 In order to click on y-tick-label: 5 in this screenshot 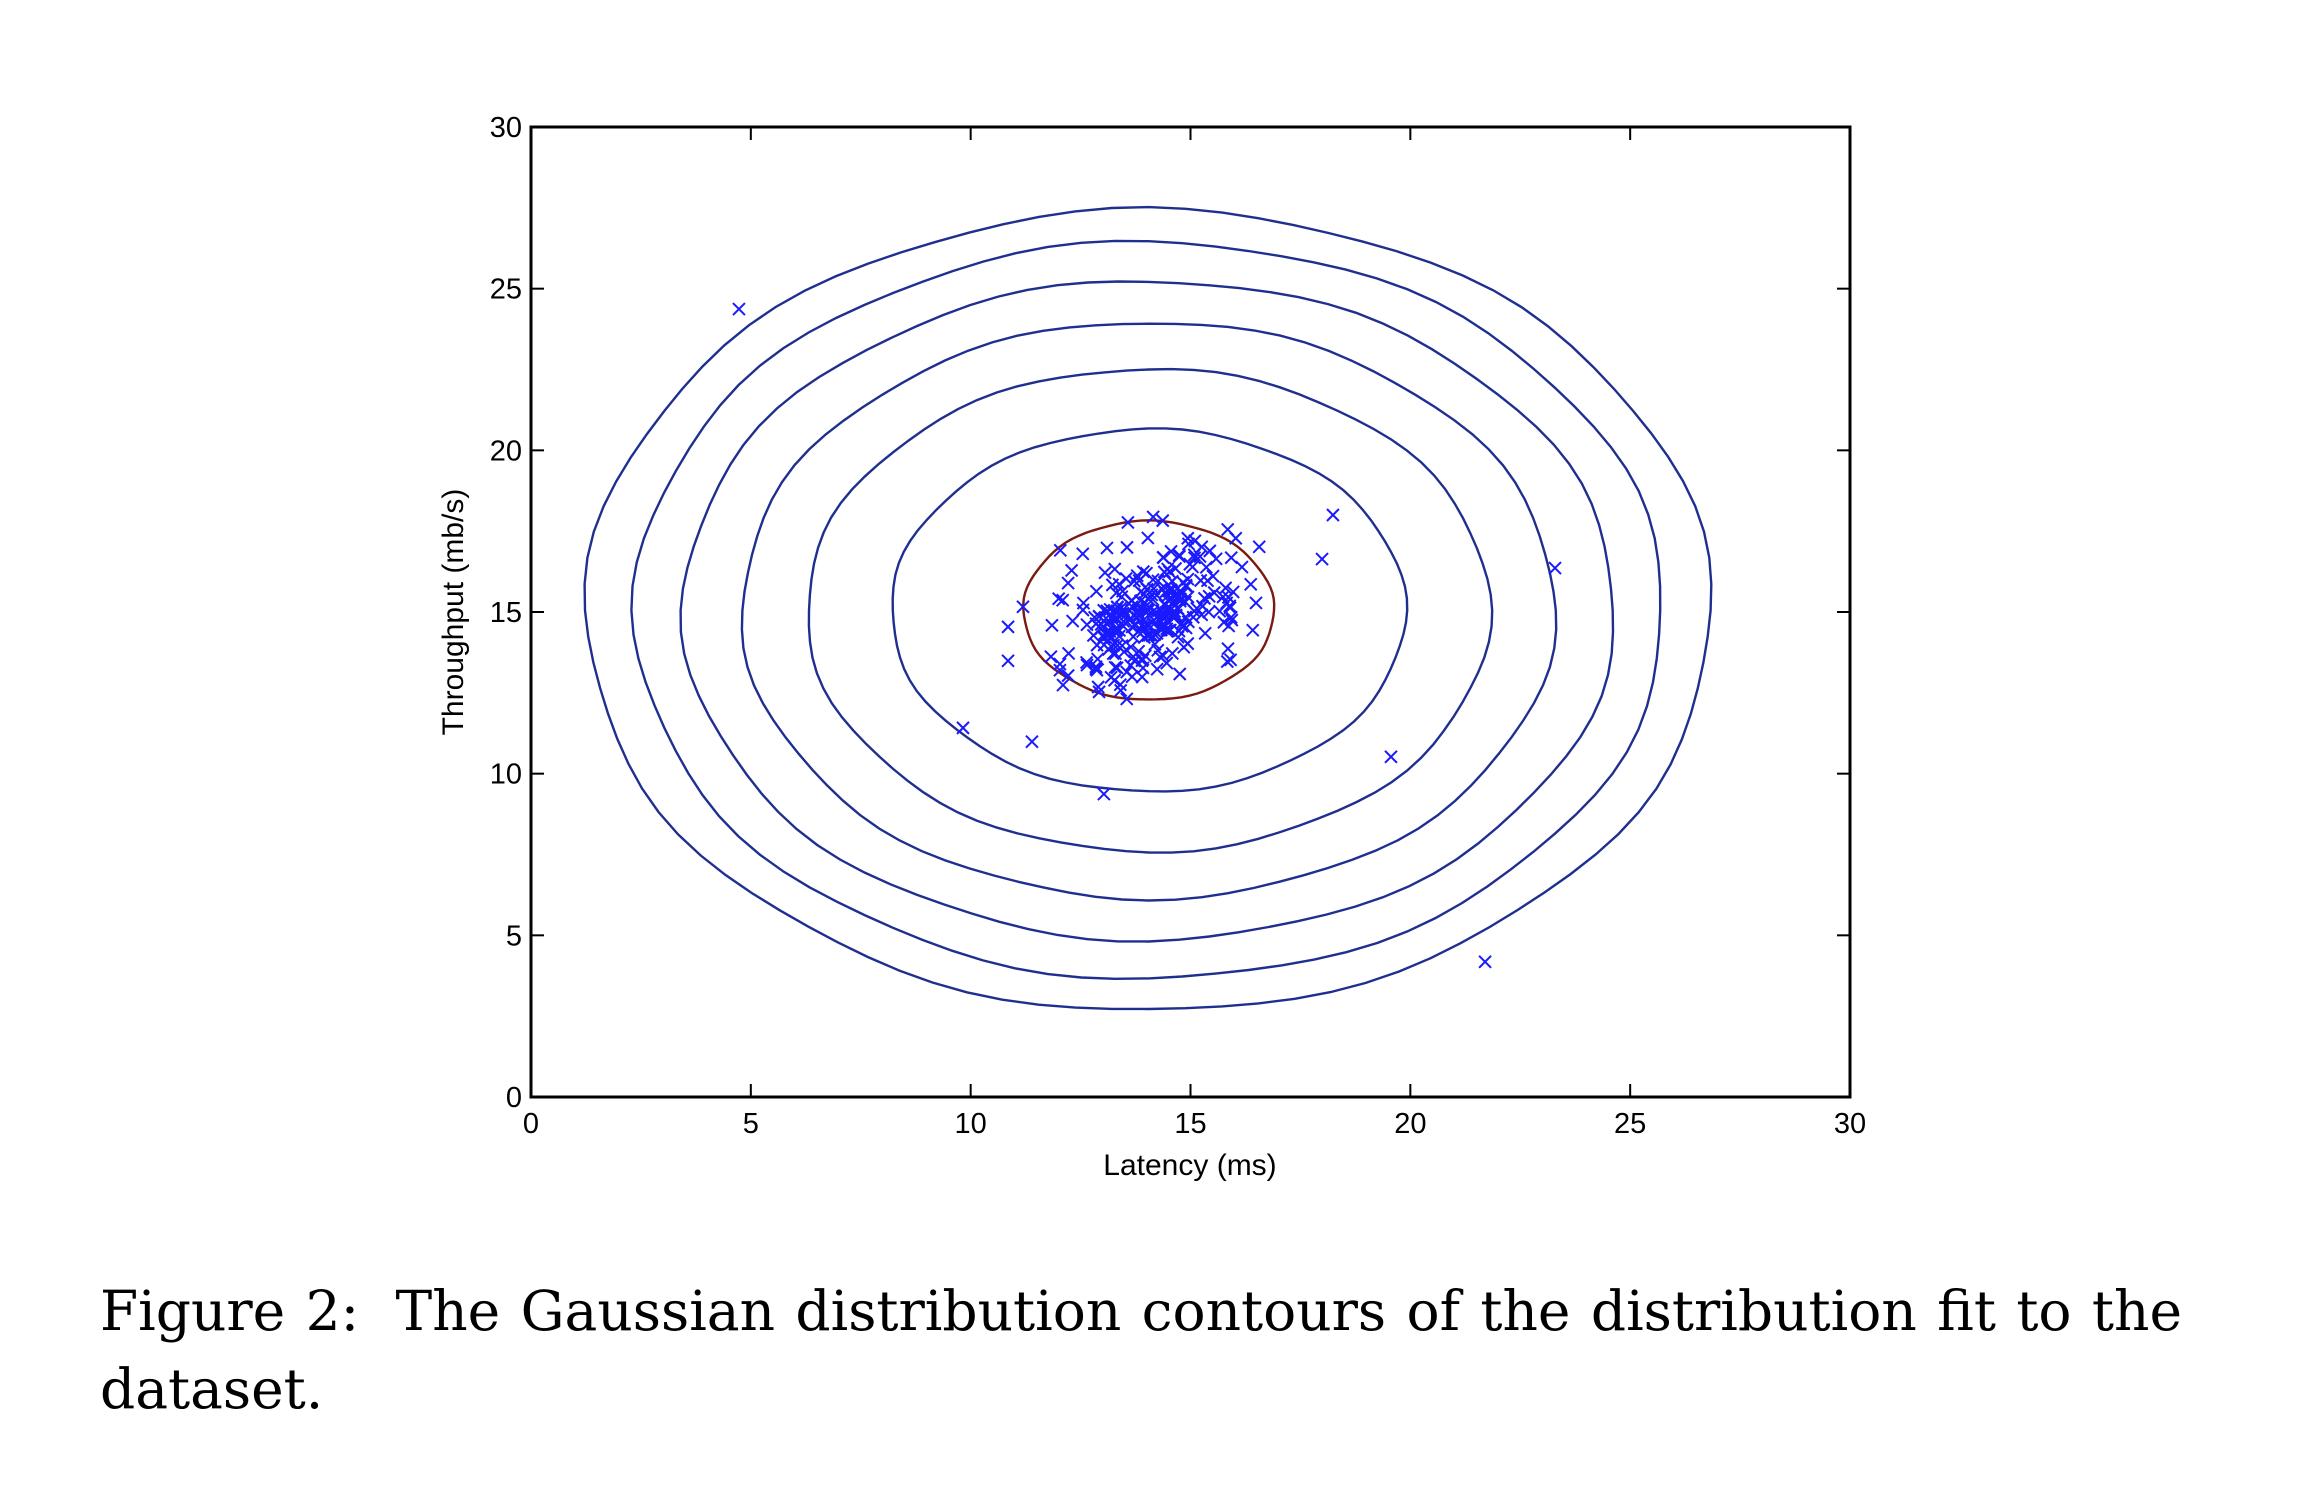, I will do `click(514, 936)`.